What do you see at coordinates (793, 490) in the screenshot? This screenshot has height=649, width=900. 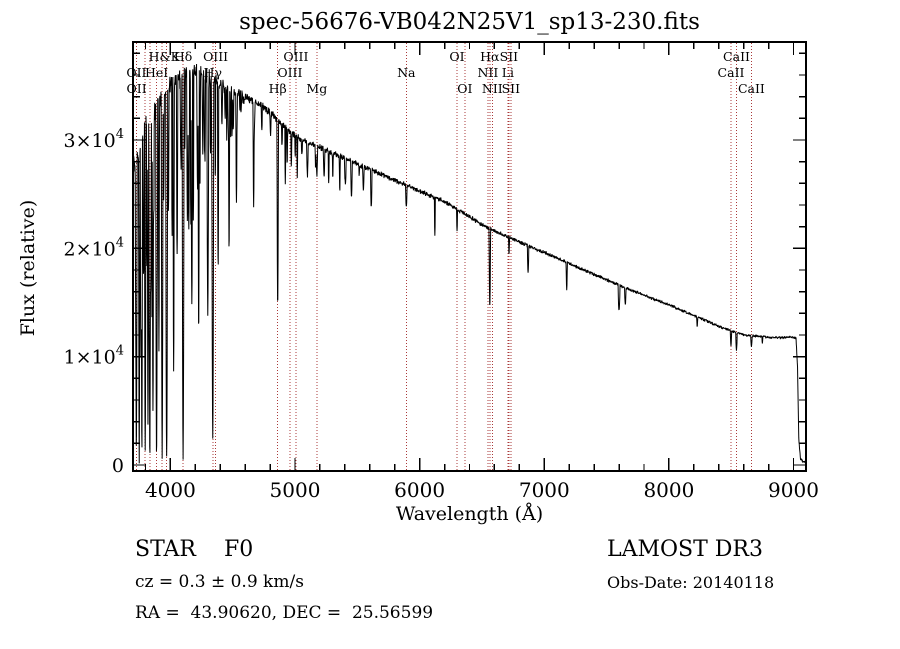 I see `svg-text: 9000` at bounding box center [793, 490].